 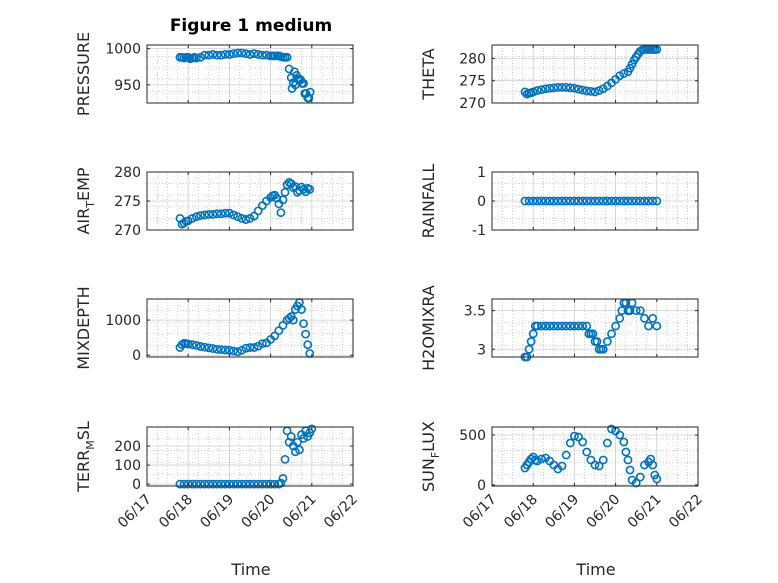 I want to click on y-tick-label: 1000, so click(x=123, y=50).